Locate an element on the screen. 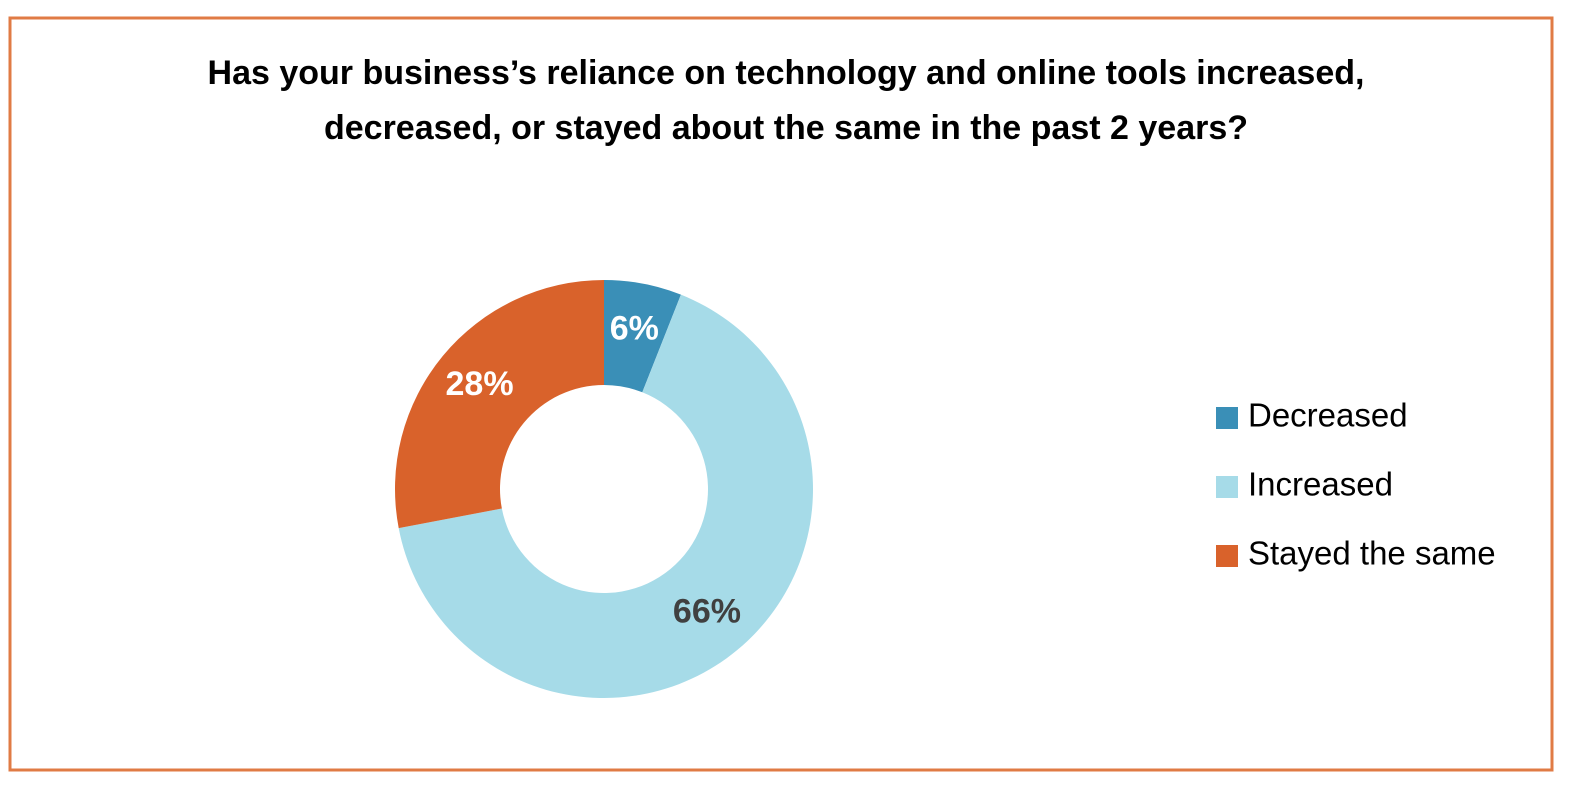 This screenshot has width=1572, height=794. legend-label: Decreased is located at coordinates (1328, 415).